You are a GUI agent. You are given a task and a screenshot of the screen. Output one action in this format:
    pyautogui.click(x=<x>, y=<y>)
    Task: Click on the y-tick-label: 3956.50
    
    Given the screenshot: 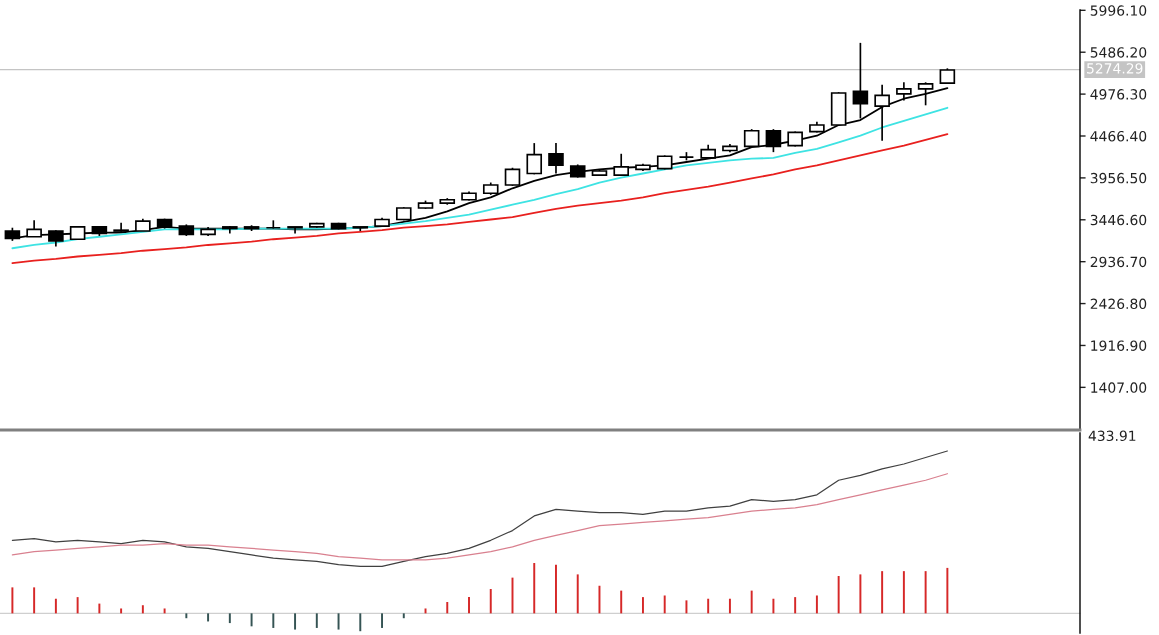 What is the action you would take?
    pyautogui.click(x=1118, y=178)
    